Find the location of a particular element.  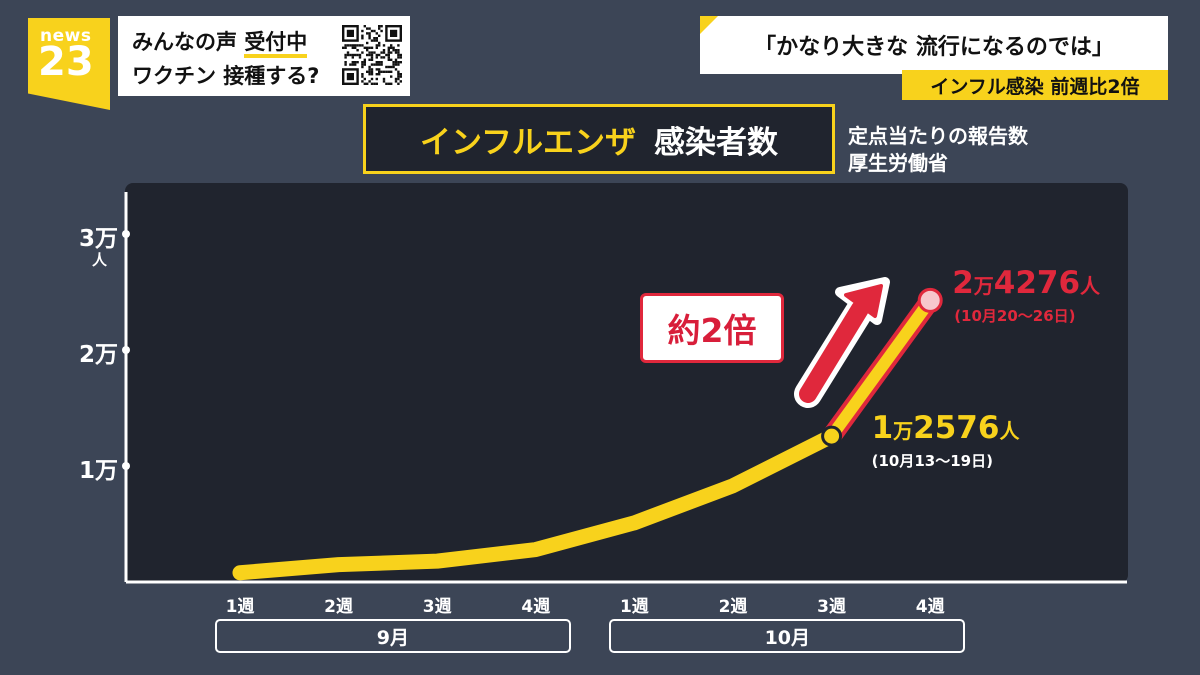

y-tick-label: 3万 is located at coordinates (98, 239).